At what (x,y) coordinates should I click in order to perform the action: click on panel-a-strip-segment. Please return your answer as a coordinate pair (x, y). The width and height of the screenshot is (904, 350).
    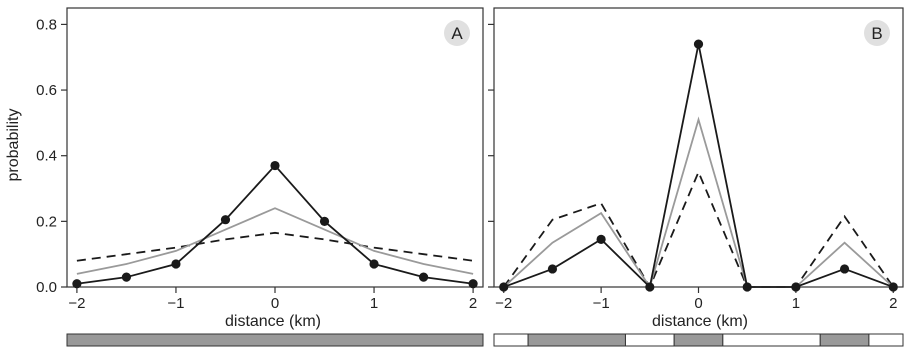
    Looking at the image, I should click on (275, 340).